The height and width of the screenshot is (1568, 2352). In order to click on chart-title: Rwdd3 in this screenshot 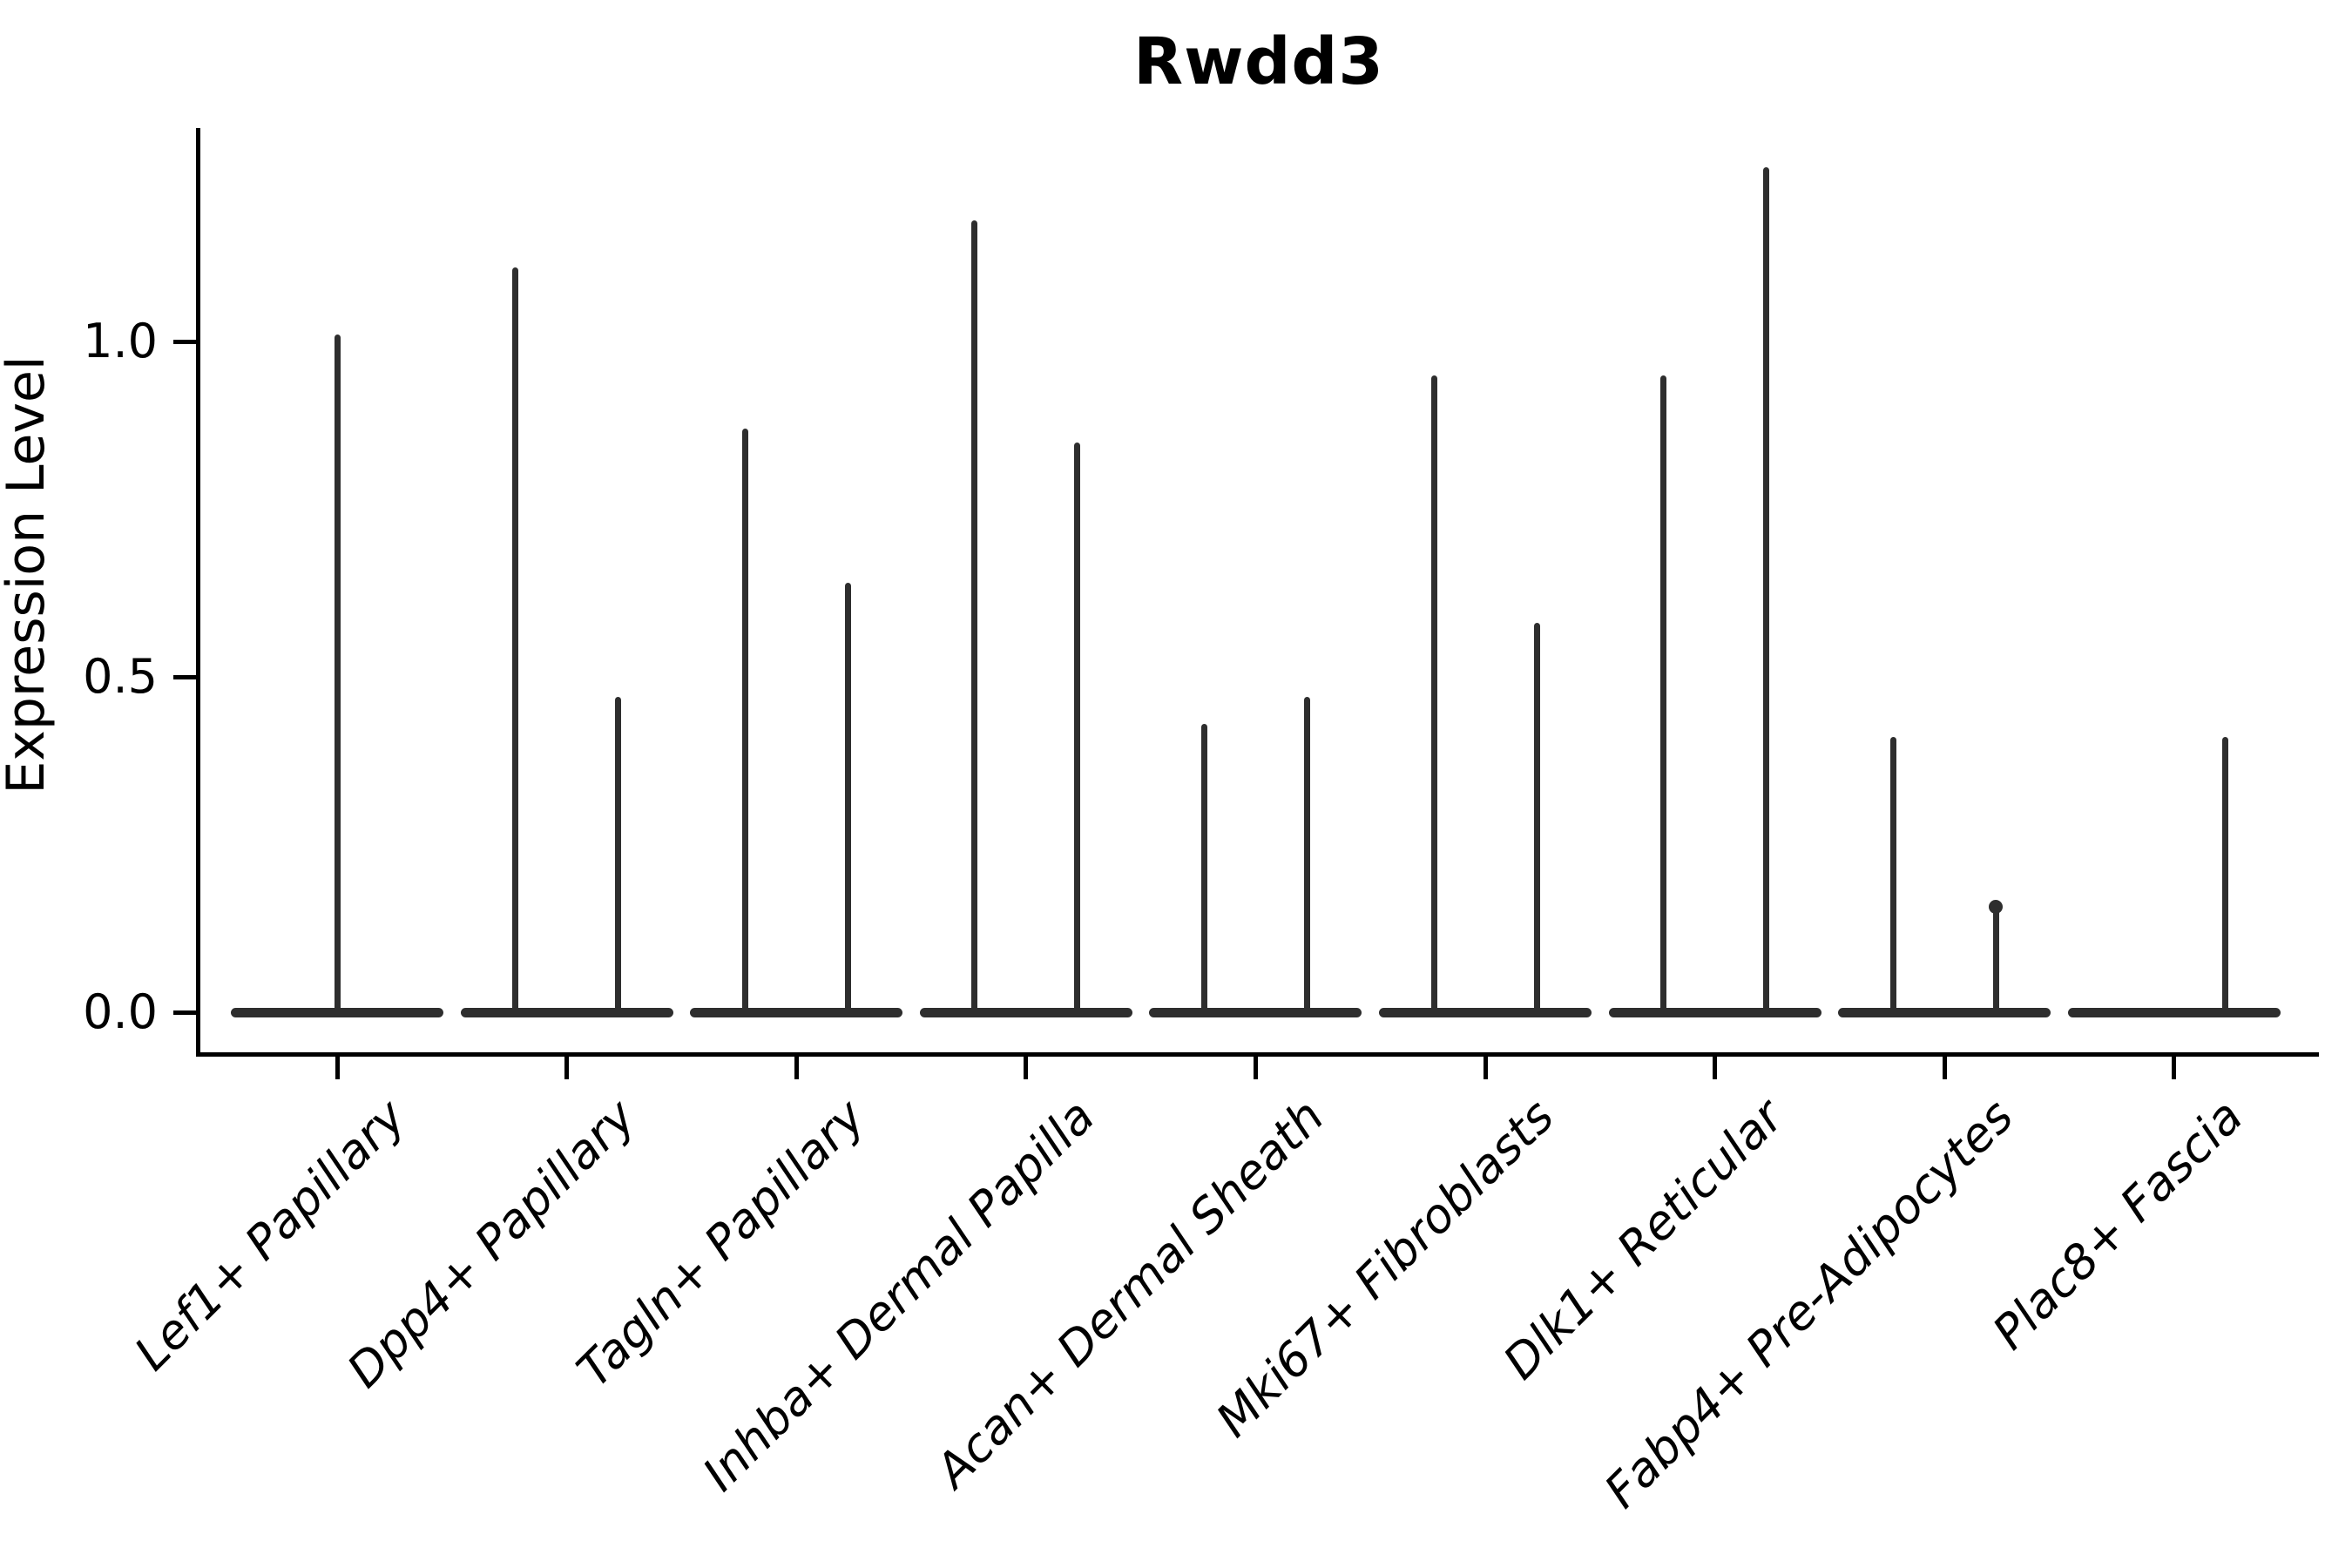, I will do `click(1258, 61)`.